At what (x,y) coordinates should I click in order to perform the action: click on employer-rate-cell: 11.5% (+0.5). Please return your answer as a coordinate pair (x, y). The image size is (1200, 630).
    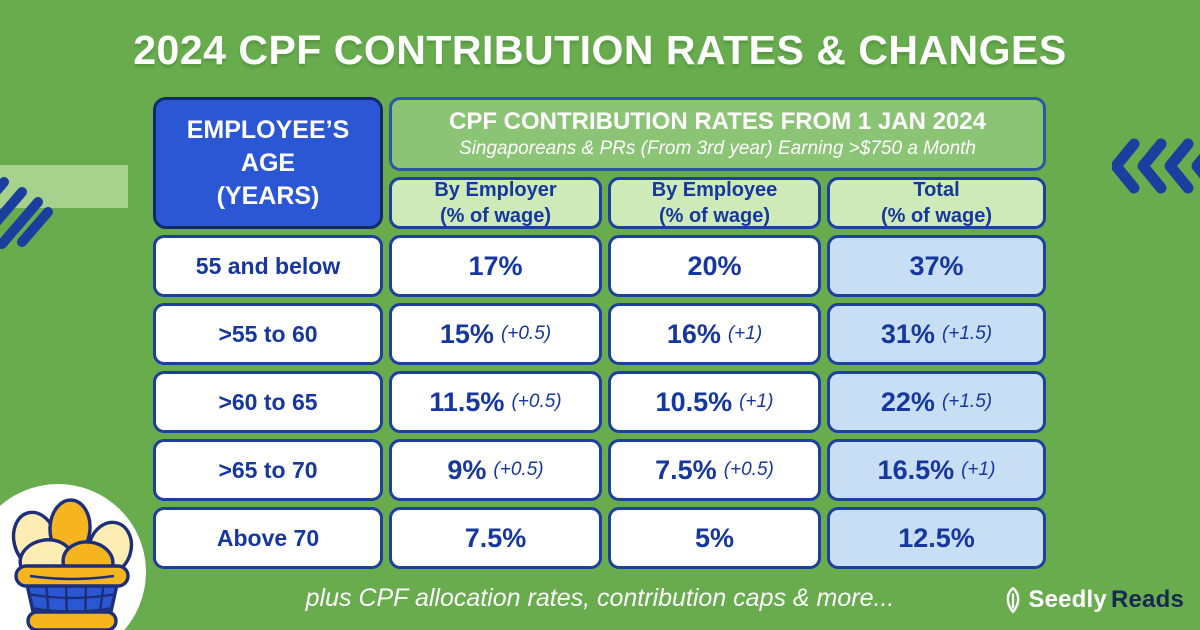
    Looking at the image, I should click on (495, 402).